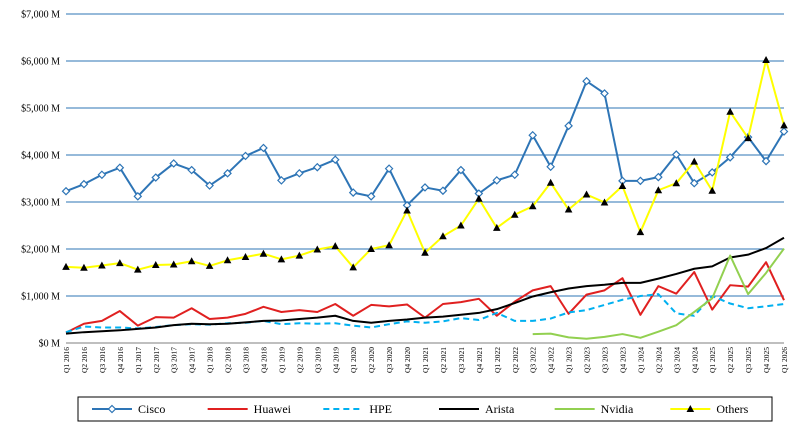 The width and height of the screenshot is (800, 424). I want to click on x-tick-label: Q3 2017, so click(174, 360).